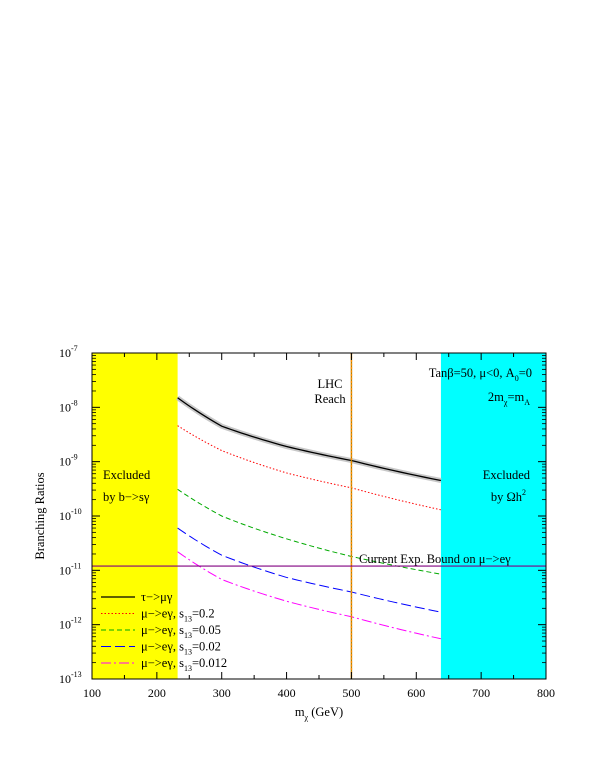 The image size is (595, 770). Describe the element at coordinates (306, 717) in the screenshot. I see `x-axis-title-sub: χ` at that location.